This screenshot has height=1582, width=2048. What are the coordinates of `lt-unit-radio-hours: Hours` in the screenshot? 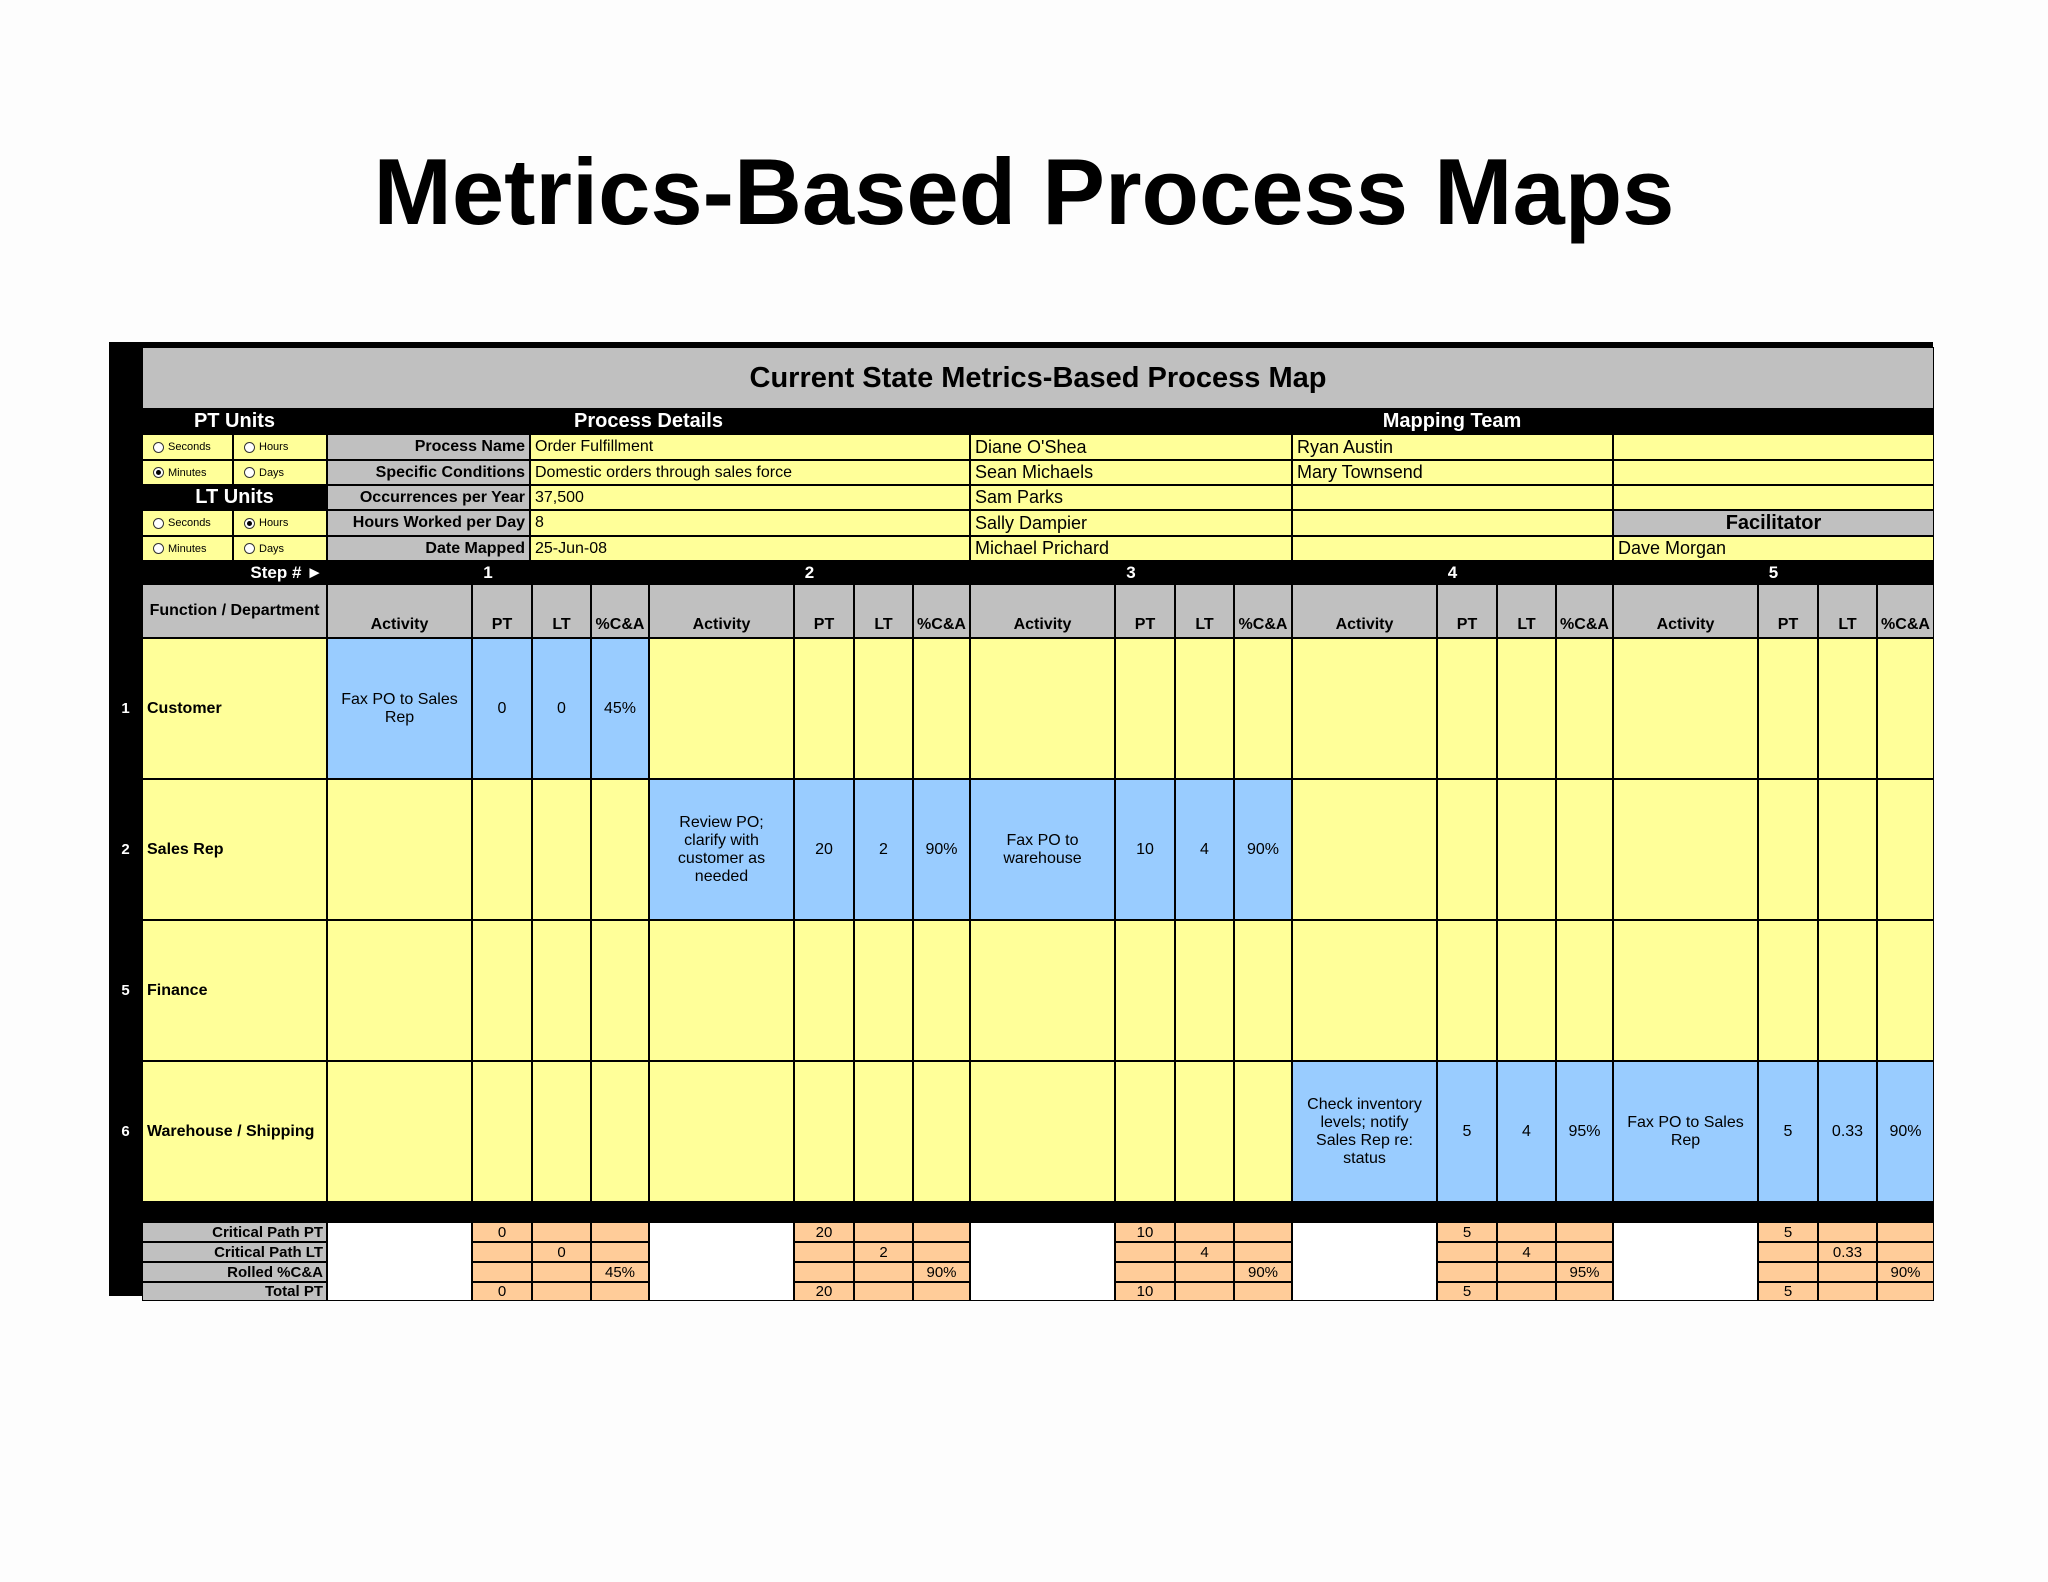 It's located at (280, 523).